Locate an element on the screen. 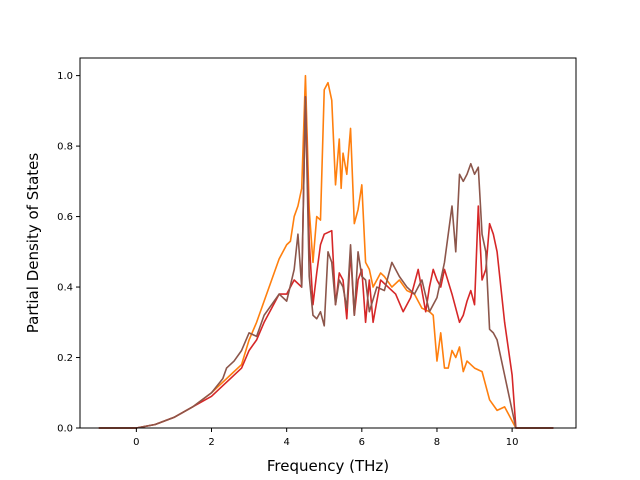 This screenshot has width=640, height=480. y-axis-label: Partial Density of States is located at coordinates (33, 243).